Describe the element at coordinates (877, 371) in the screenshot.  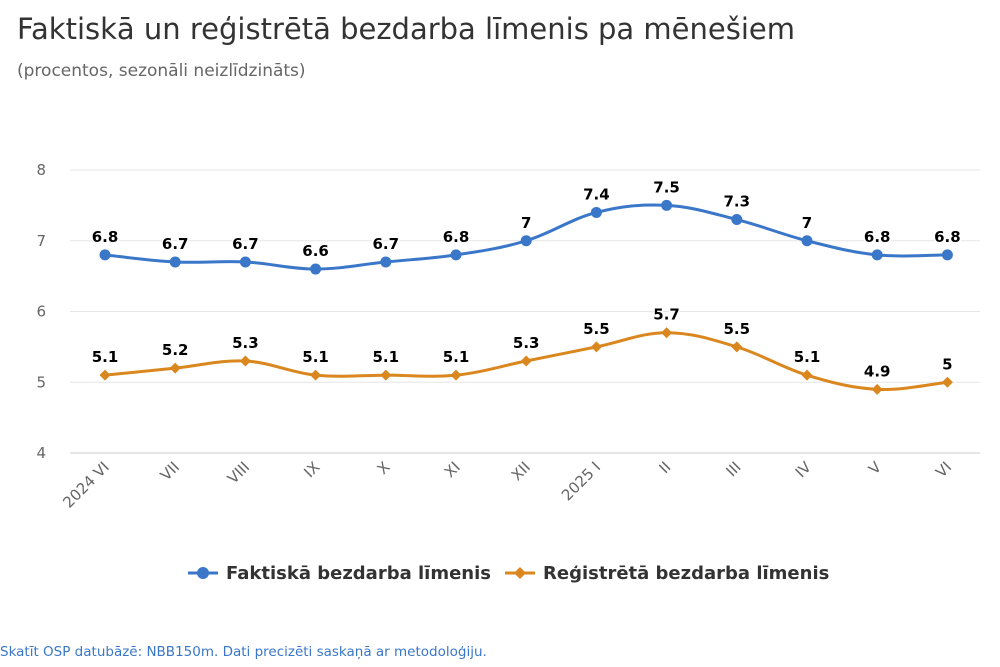
I see `data-label: 4.9` at that location.